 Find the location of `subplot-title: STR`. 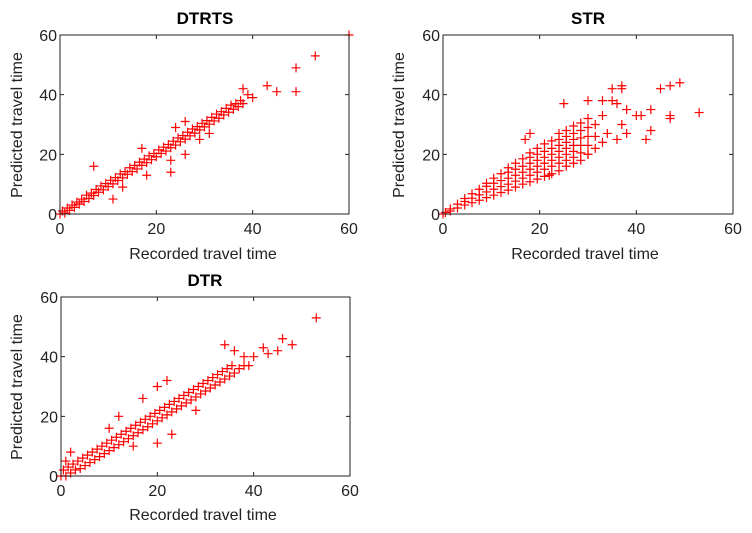

subplot-title: STR is located at coordinates (588, 18).